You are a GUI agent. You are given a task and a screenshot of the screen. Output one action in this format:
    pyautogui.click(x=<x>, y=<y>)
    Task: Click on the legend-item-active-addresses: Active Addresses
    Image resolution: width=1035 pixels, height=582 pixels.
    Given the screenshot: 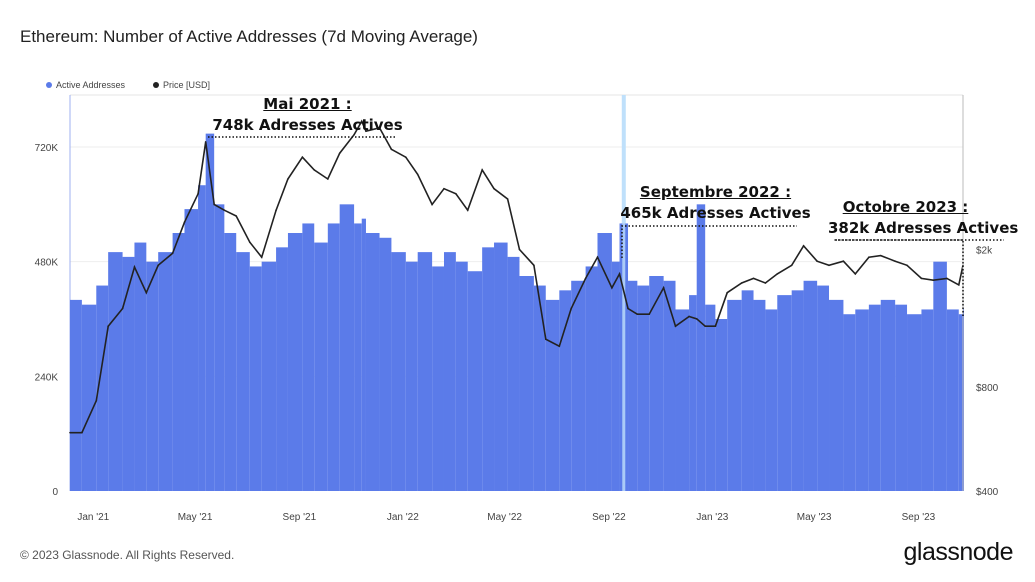 What is the action you would take?
    pyautogui.click(x=85, y=85)
    